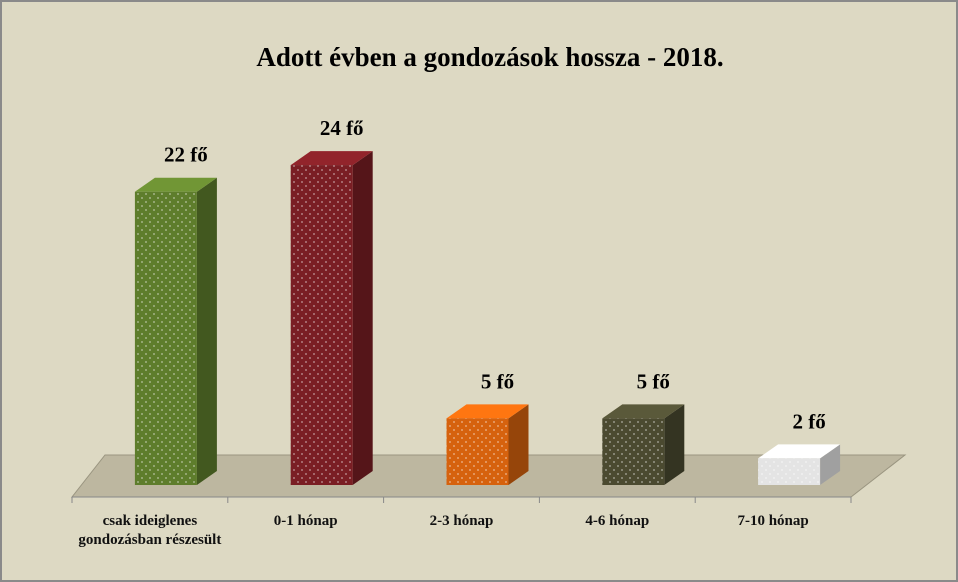 This screenshot has height=582, width=958. I want to click on x-tick-label: 2-3 hónap, so click(461, 521).